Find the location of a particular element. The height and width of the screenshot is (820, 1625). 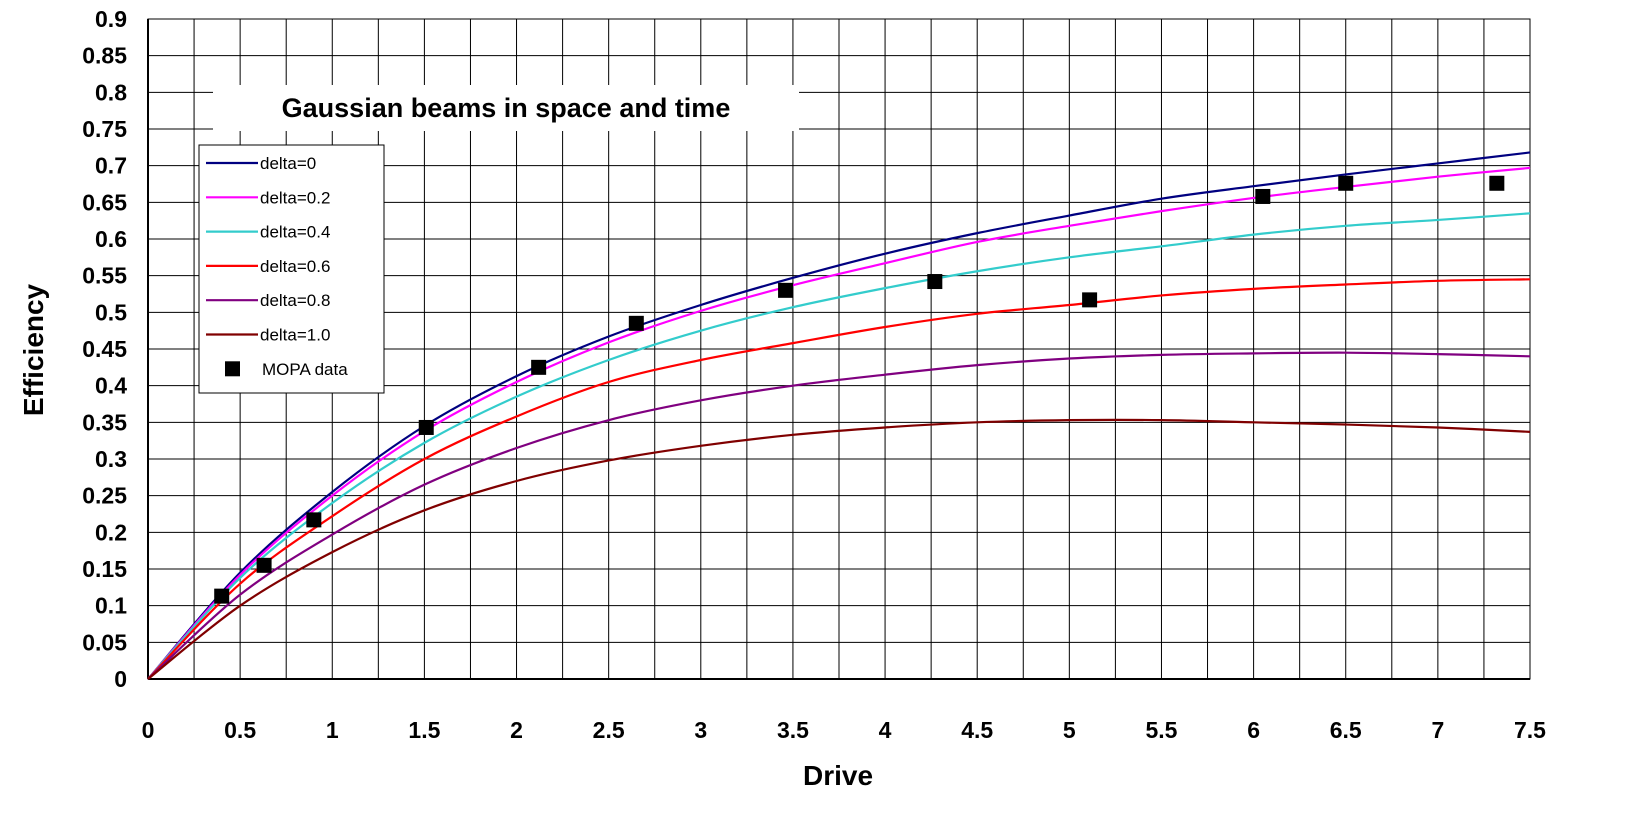

legend-label-delta-0-2: delta=0.2 is located at coordinates (295, 197).